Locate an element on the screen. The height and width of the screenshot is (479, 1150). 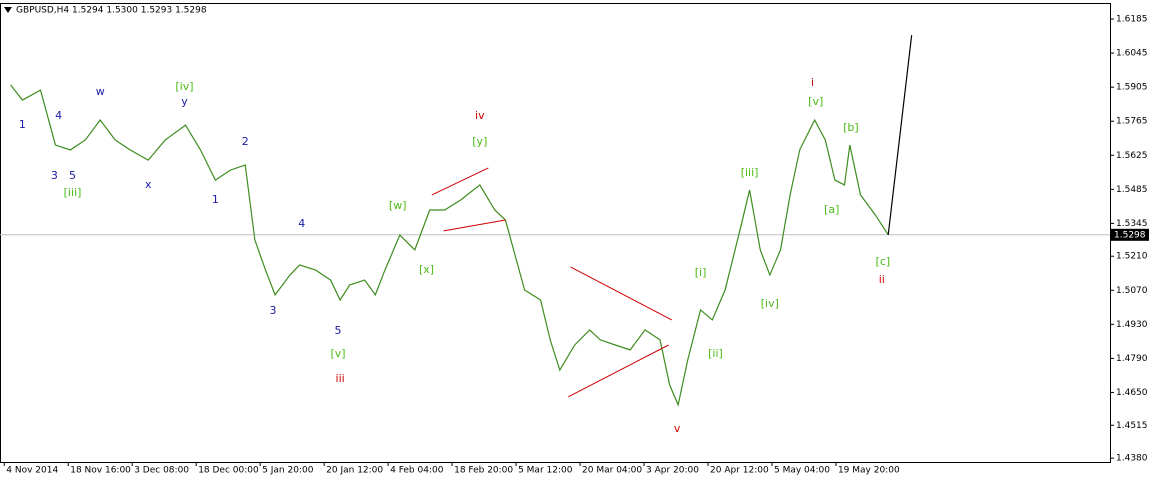
y-tick-label: 1.5485 is located at coordinates (1132, 190).